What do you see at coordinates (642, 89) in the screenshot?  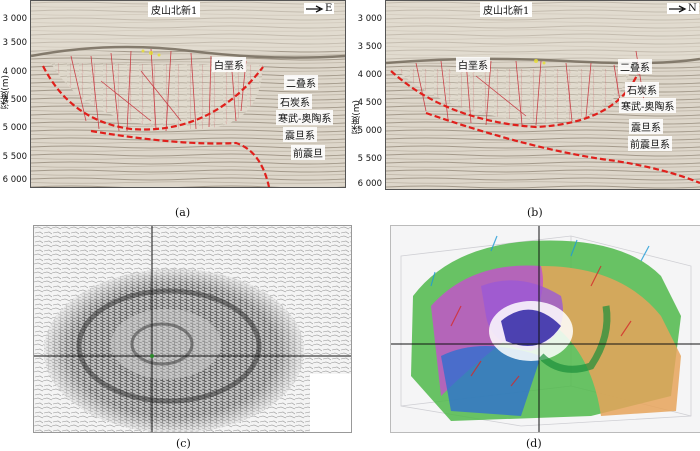 I see `label-carboniferous-b: 石炭系` at bounding box center [642, 89].